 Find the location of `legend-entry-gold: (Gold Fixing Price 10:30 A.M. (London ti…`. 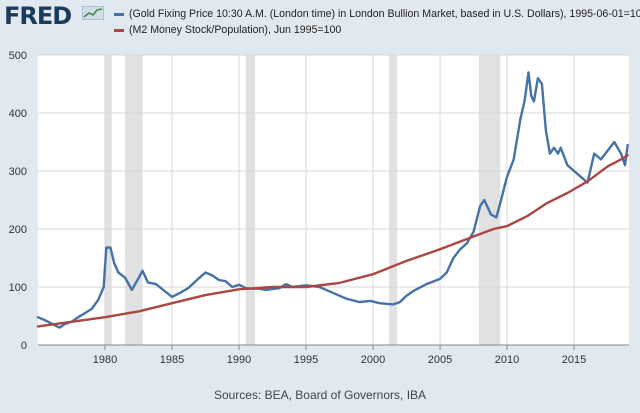

legend-entry-gold: (Gold Fixing Price 10:30 A.M. (London ti… is located at coordinates (377, 14).